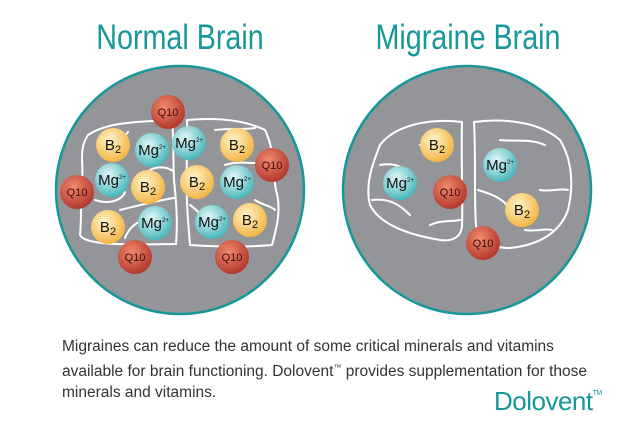 The height and width of the screenshot is (436, 640). Describe the element at coordinates (543, 401) in the screenshot. I see `logo-text: Dolovent` at that location.